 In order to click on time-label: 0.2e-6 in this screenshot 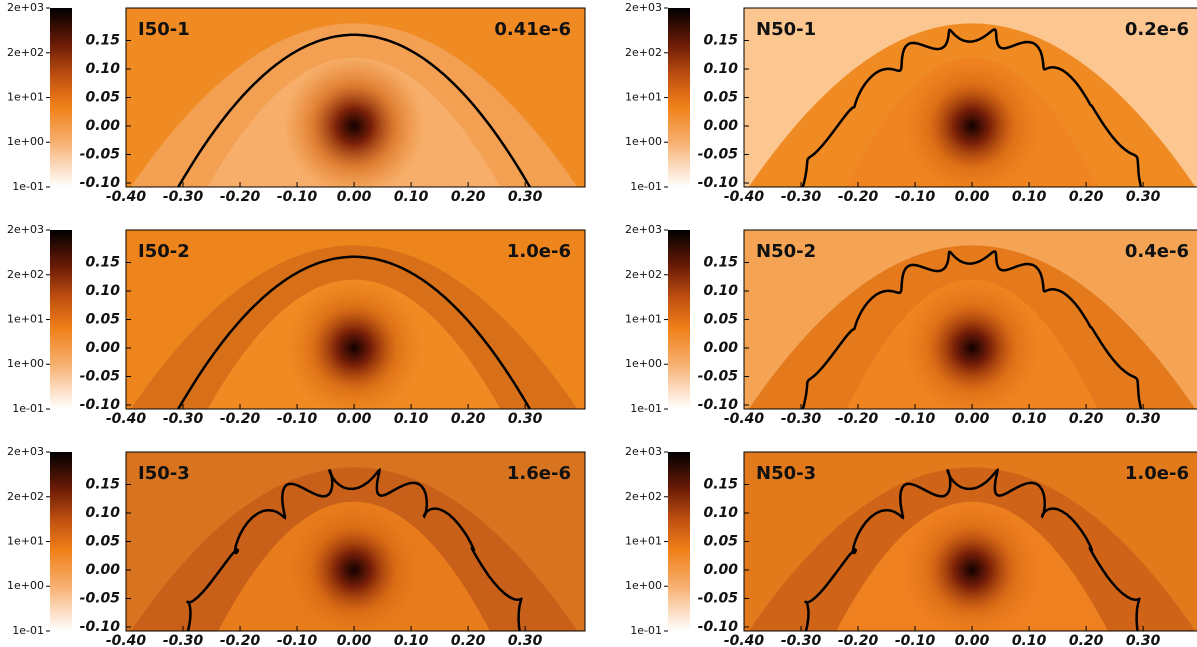, I will do `click(1157, 29)`.